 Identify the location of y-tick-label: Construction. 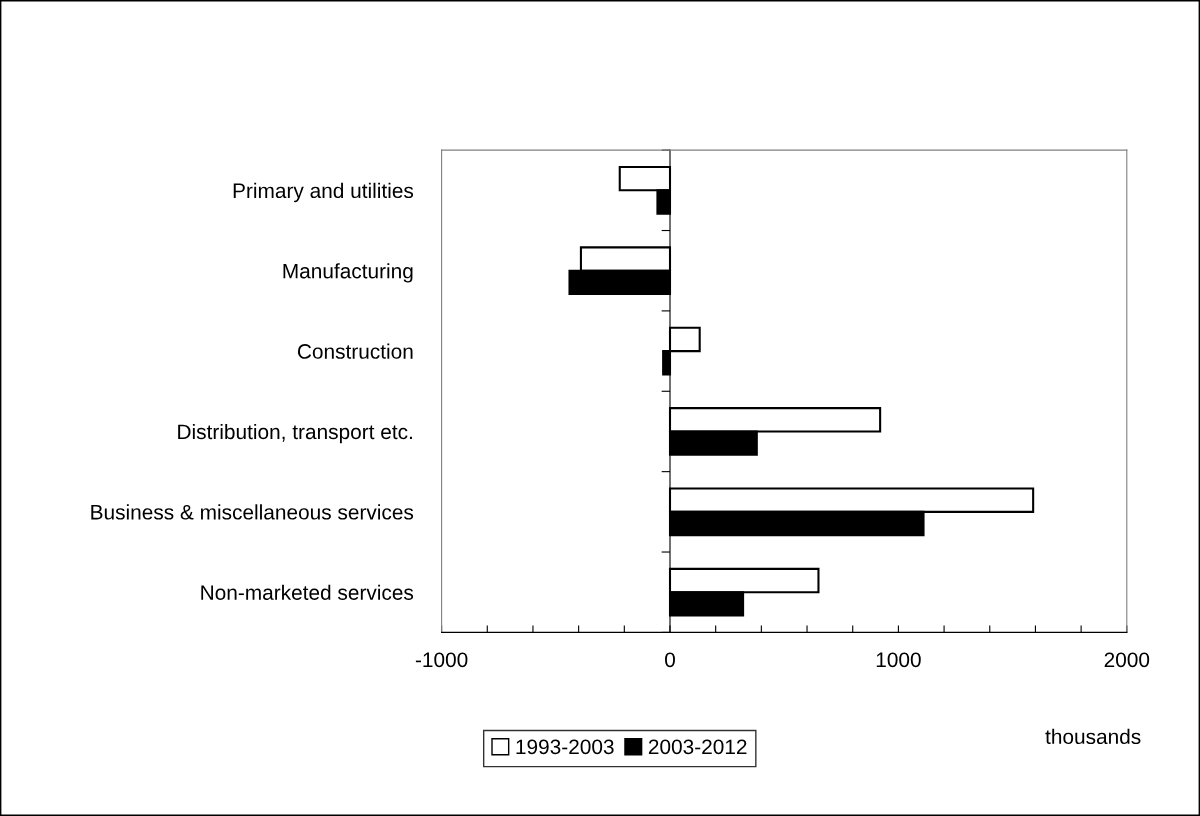
(355, 351).